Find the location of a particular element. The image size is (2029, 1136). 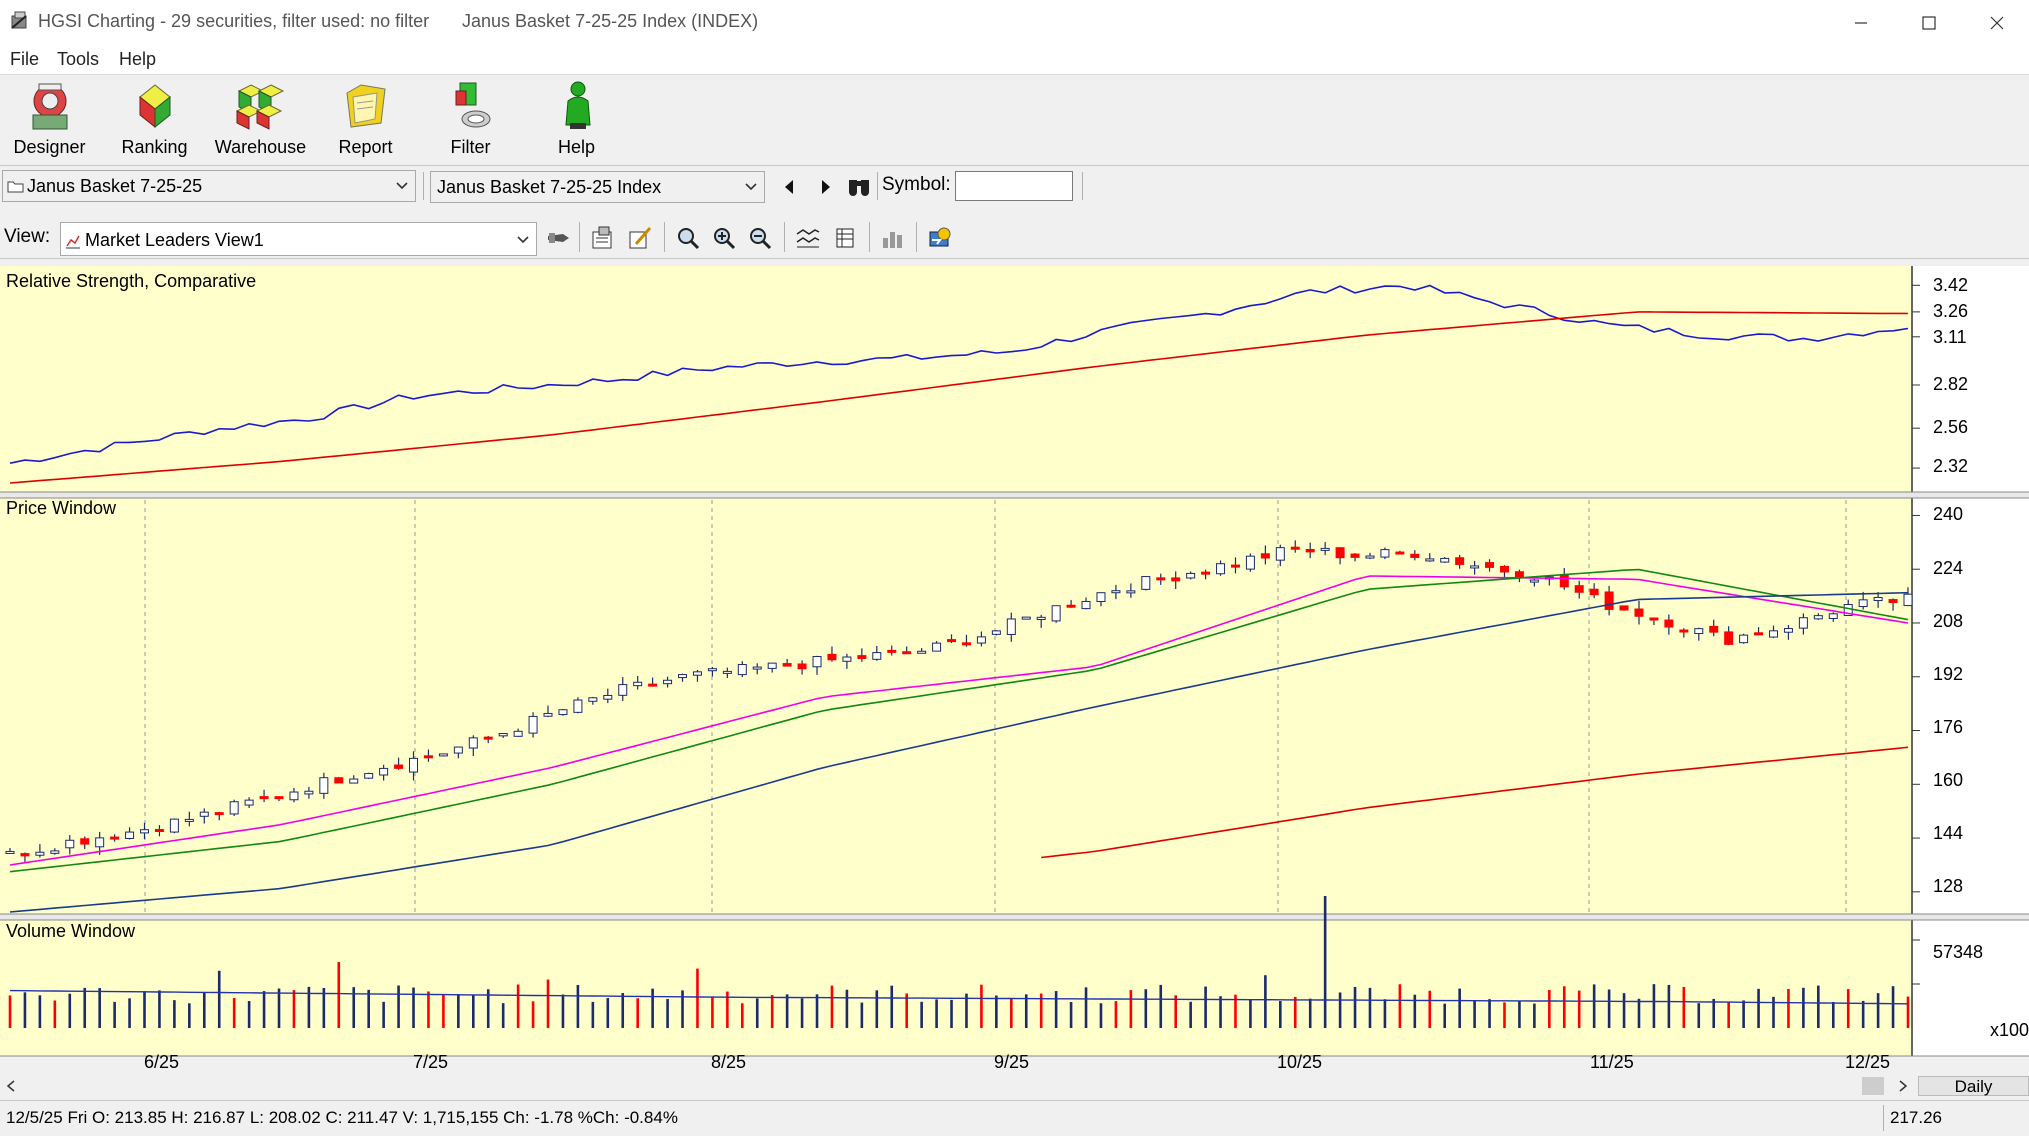

view-pointer-icon is located at coordinates (559, 238).